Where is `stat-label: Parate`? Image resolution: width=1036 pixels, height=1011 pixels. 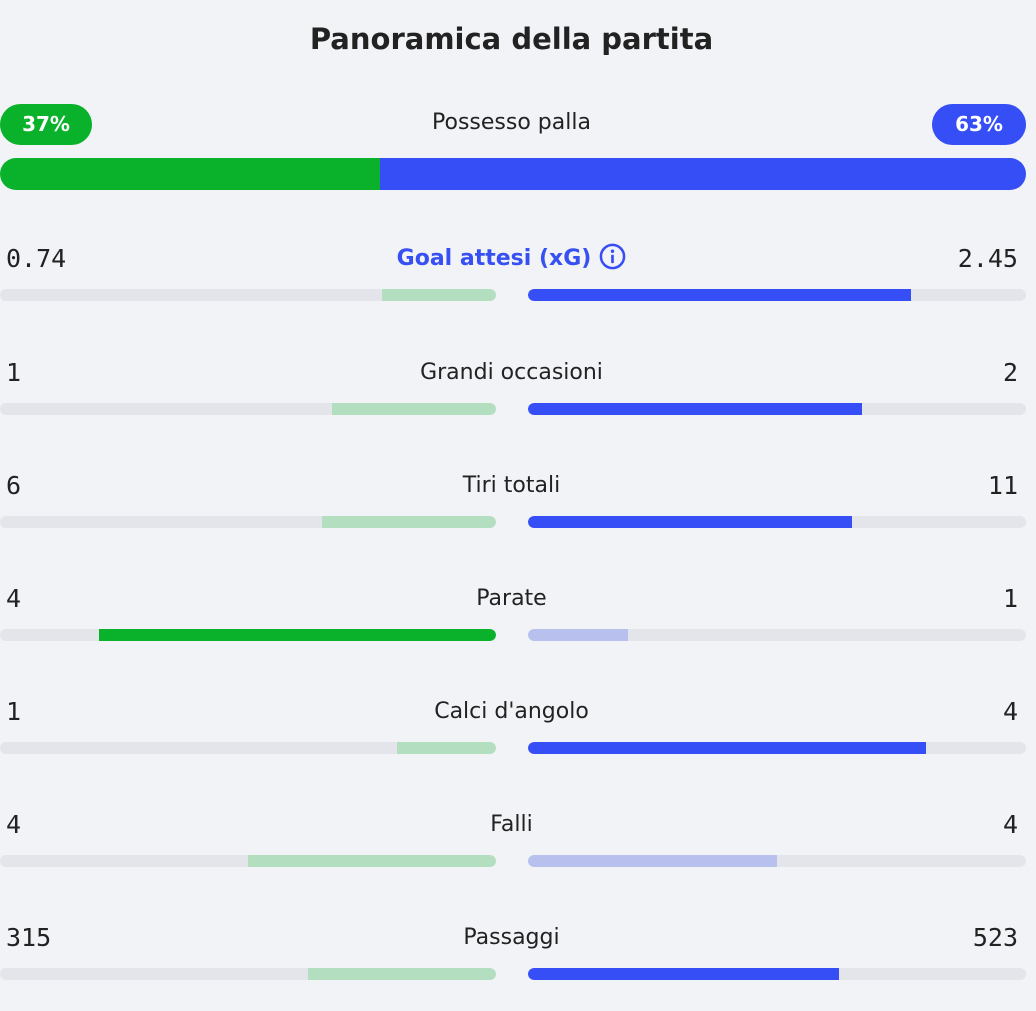
stat-label: Parate is located at coordinates (511, 599).